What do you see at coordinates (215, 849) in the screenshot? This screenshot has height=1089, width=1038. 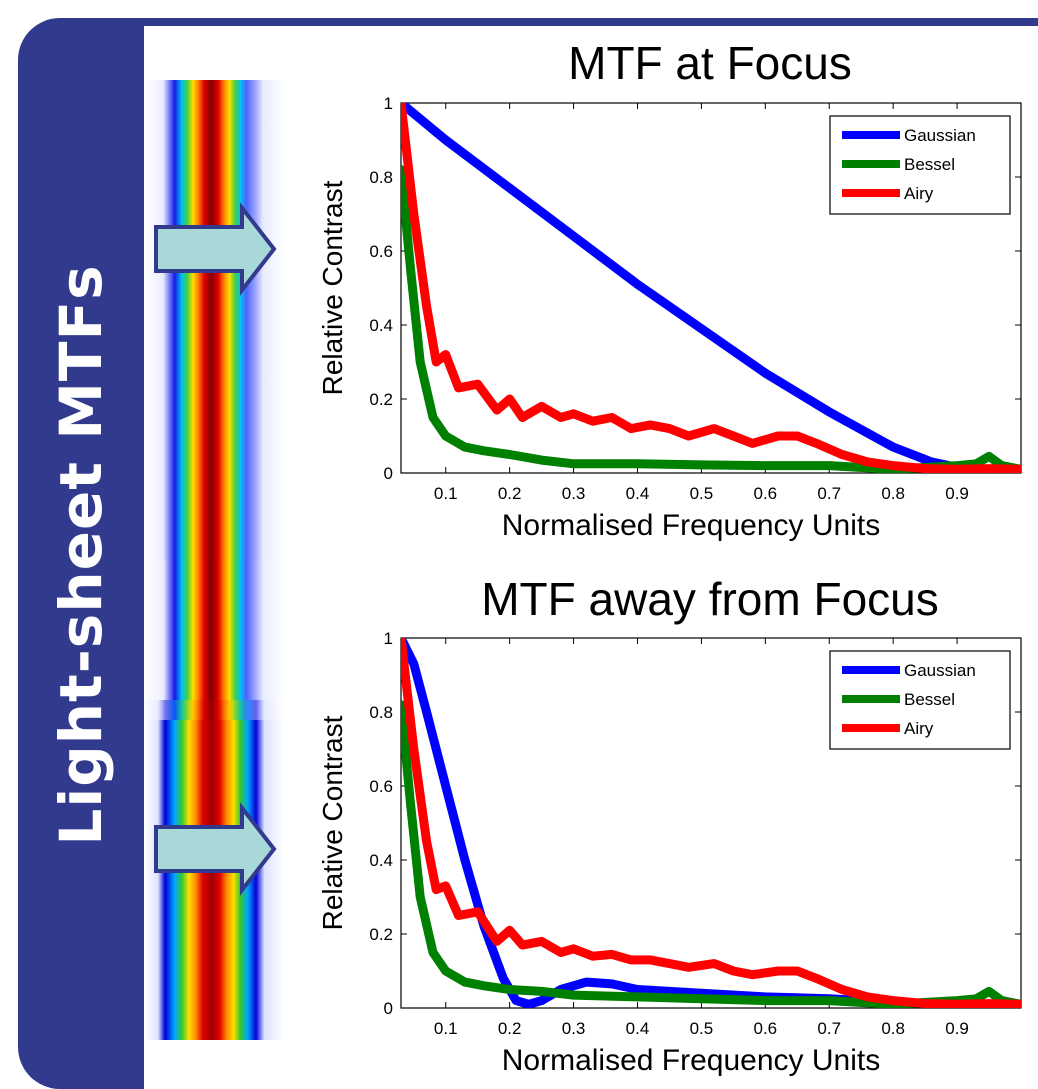 I see `arrow-away-from-focus-icon` at bounding box center [215, 849].